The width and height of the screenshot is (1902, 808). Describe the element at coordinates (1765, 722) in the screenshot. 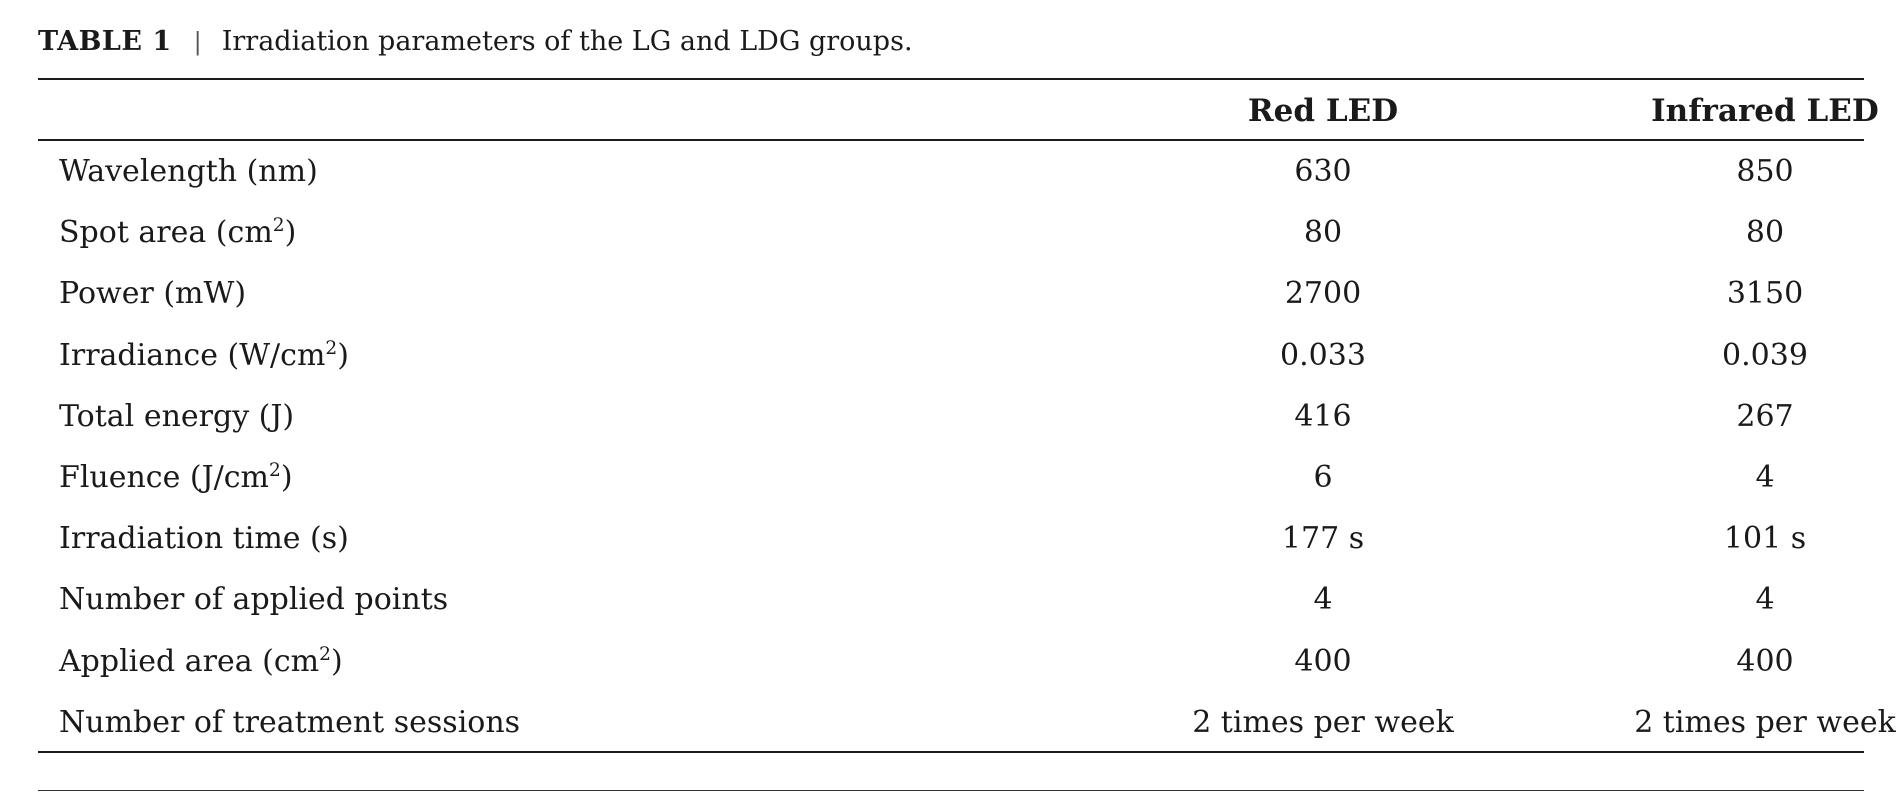

I see `infrared-led-value: 2 times per week` at that location.